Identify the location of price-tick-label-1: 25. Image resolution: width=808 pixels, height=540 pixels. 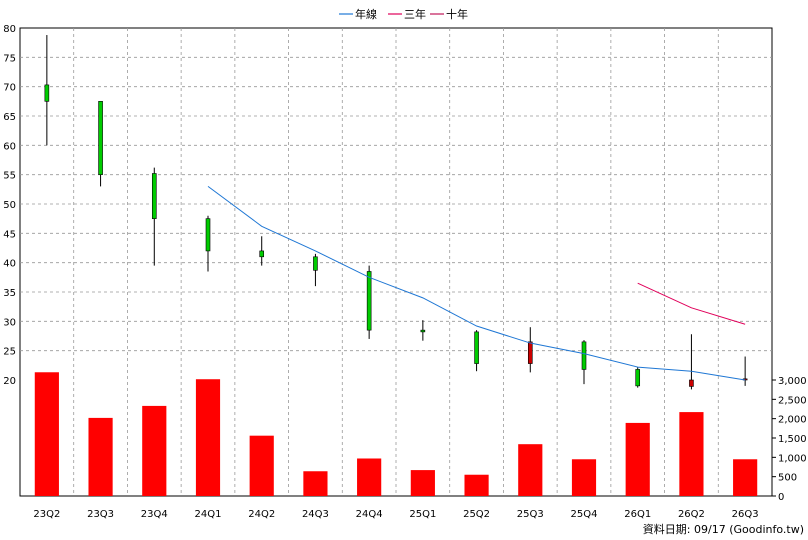
(9, 352).